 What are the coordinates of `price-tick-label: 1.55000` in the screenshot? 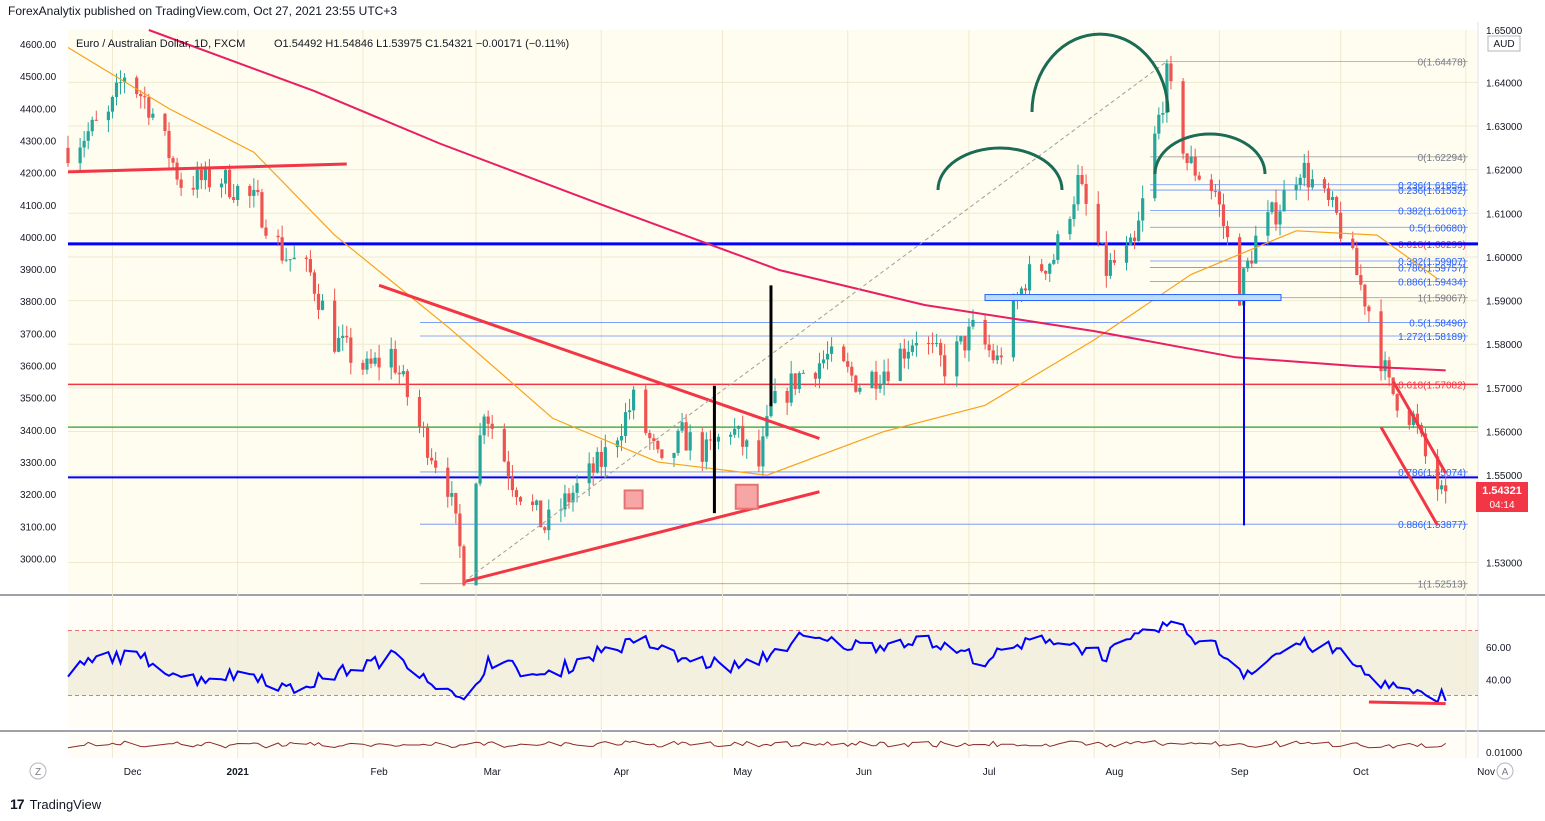 It's located at (1504, 476).